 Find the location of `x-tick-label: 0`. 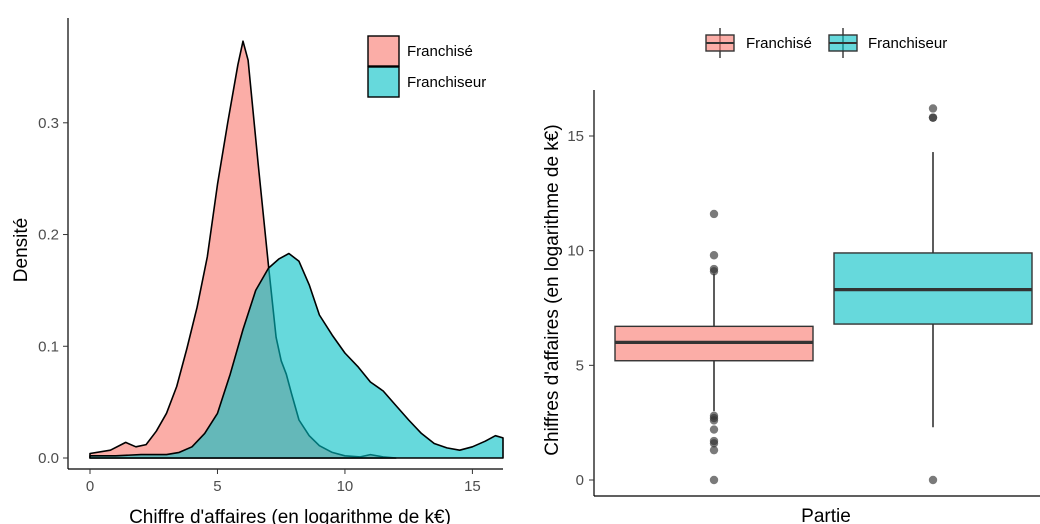

x-tick-label: 0 is located at coordinates (90, 486).